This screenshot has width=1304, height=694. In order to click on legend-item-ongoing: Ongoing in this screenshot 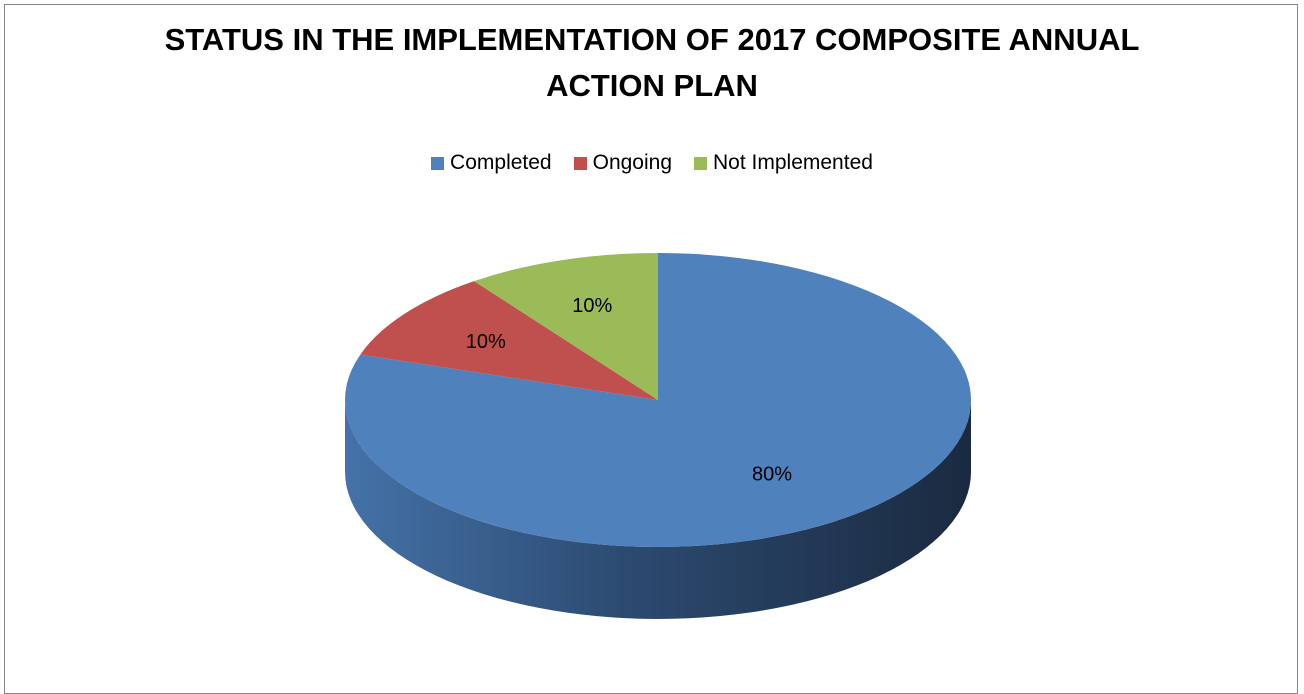, I will do `click(623, 163)`.